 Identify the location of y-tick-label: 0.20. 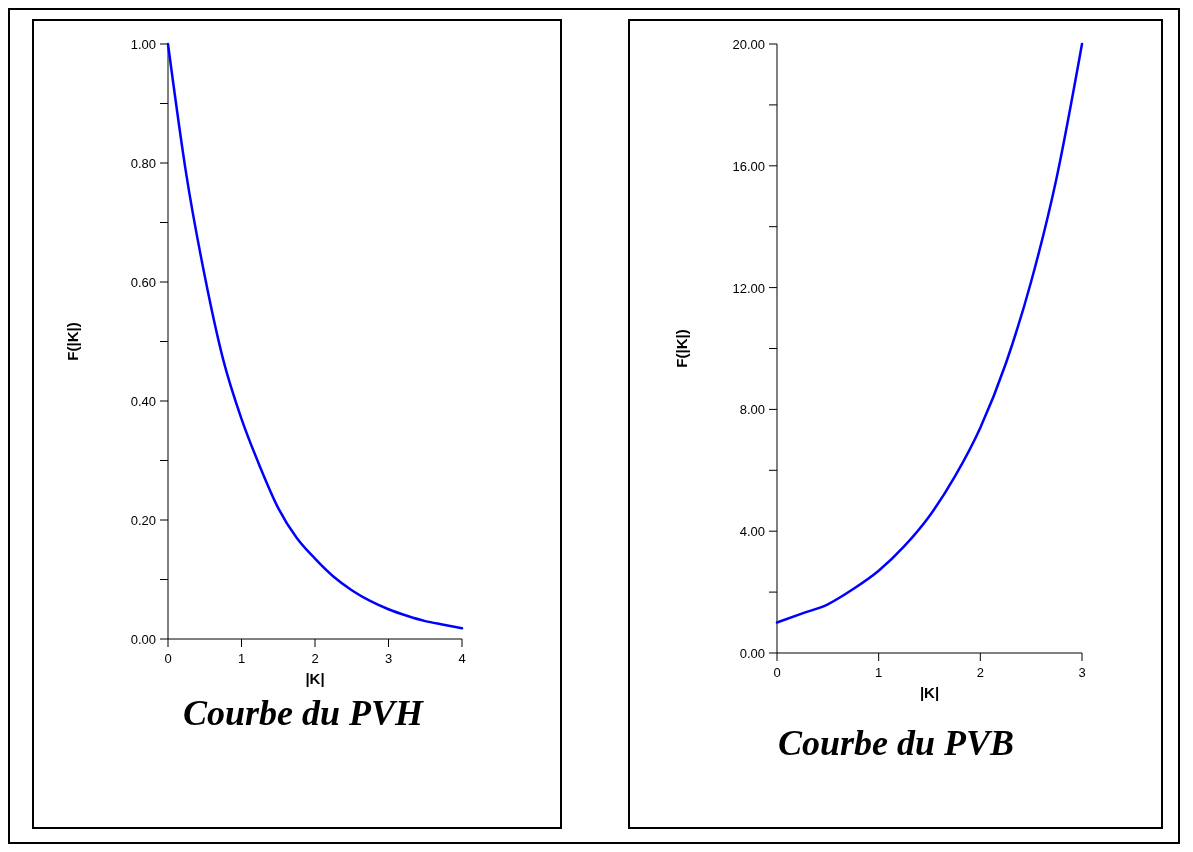
(143, 520).